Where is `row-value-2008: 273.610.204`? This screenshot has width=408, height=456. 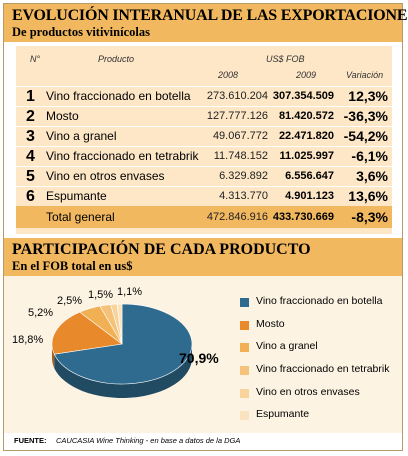
row-value-2008: 273.610.204 is located at coordinates (237, 96).